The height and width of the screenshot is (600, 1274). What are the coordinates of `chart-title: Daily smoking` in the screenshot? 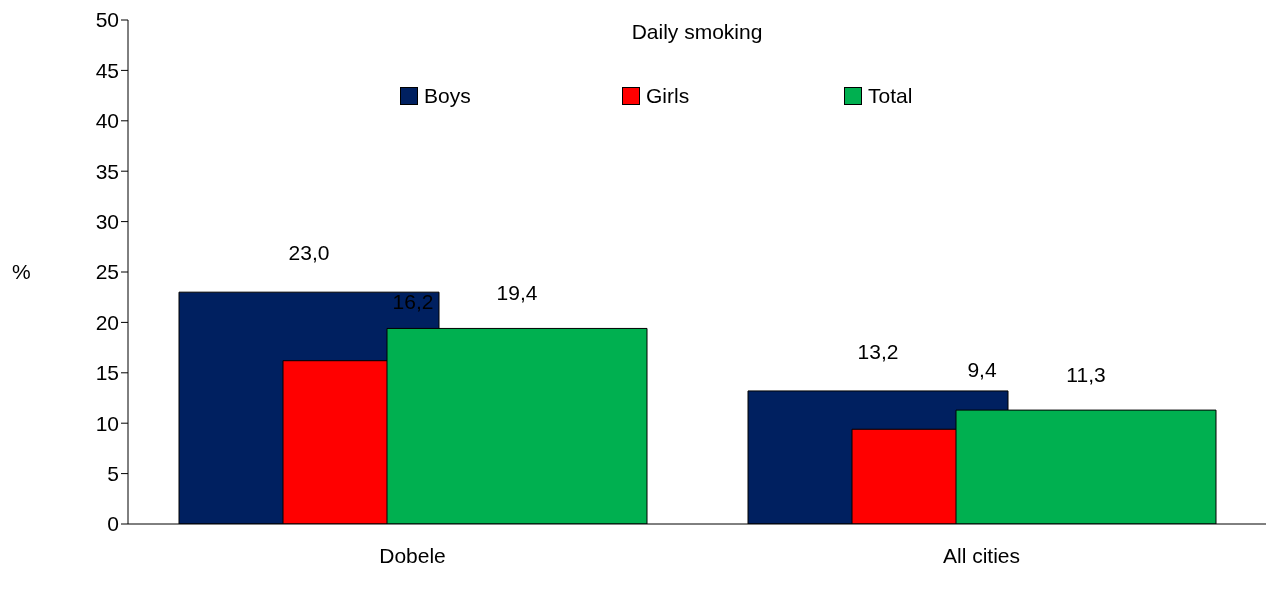 It's located at (697, 32).